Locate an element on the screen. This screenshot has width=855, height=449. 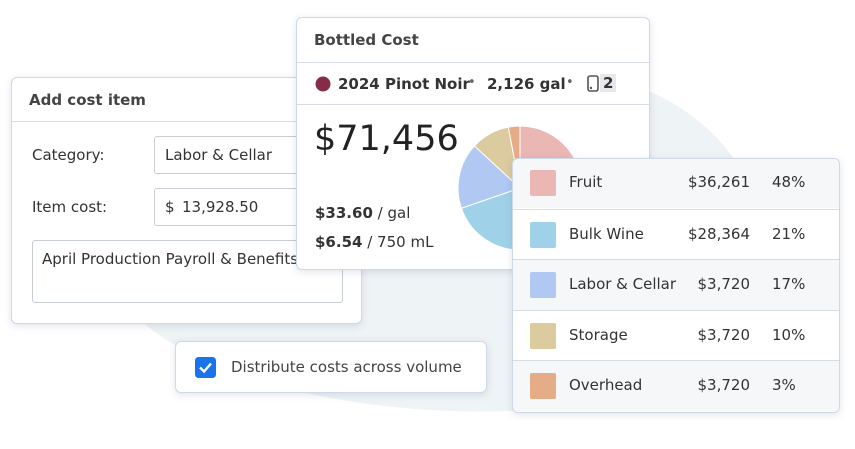
currency: $ is located at coordinates (170, 207).